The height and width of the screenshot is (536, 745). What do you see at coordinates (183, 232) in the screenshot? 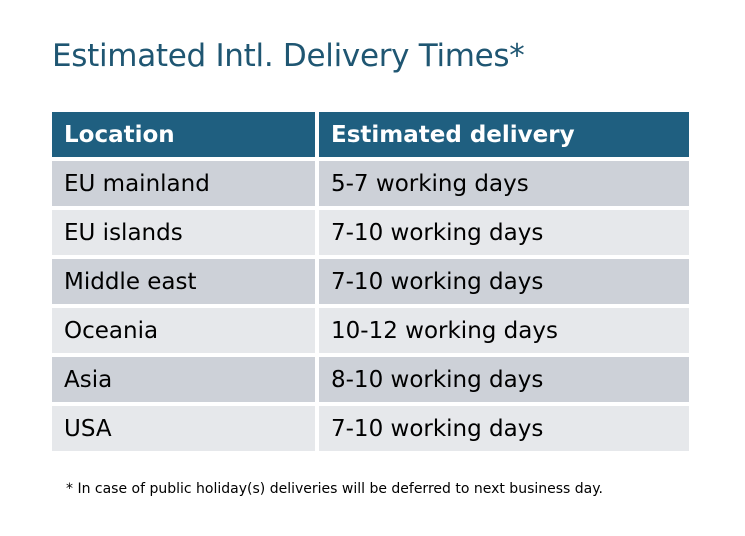
I see `location-cell: EU islands` at bounding box center [183, 232].